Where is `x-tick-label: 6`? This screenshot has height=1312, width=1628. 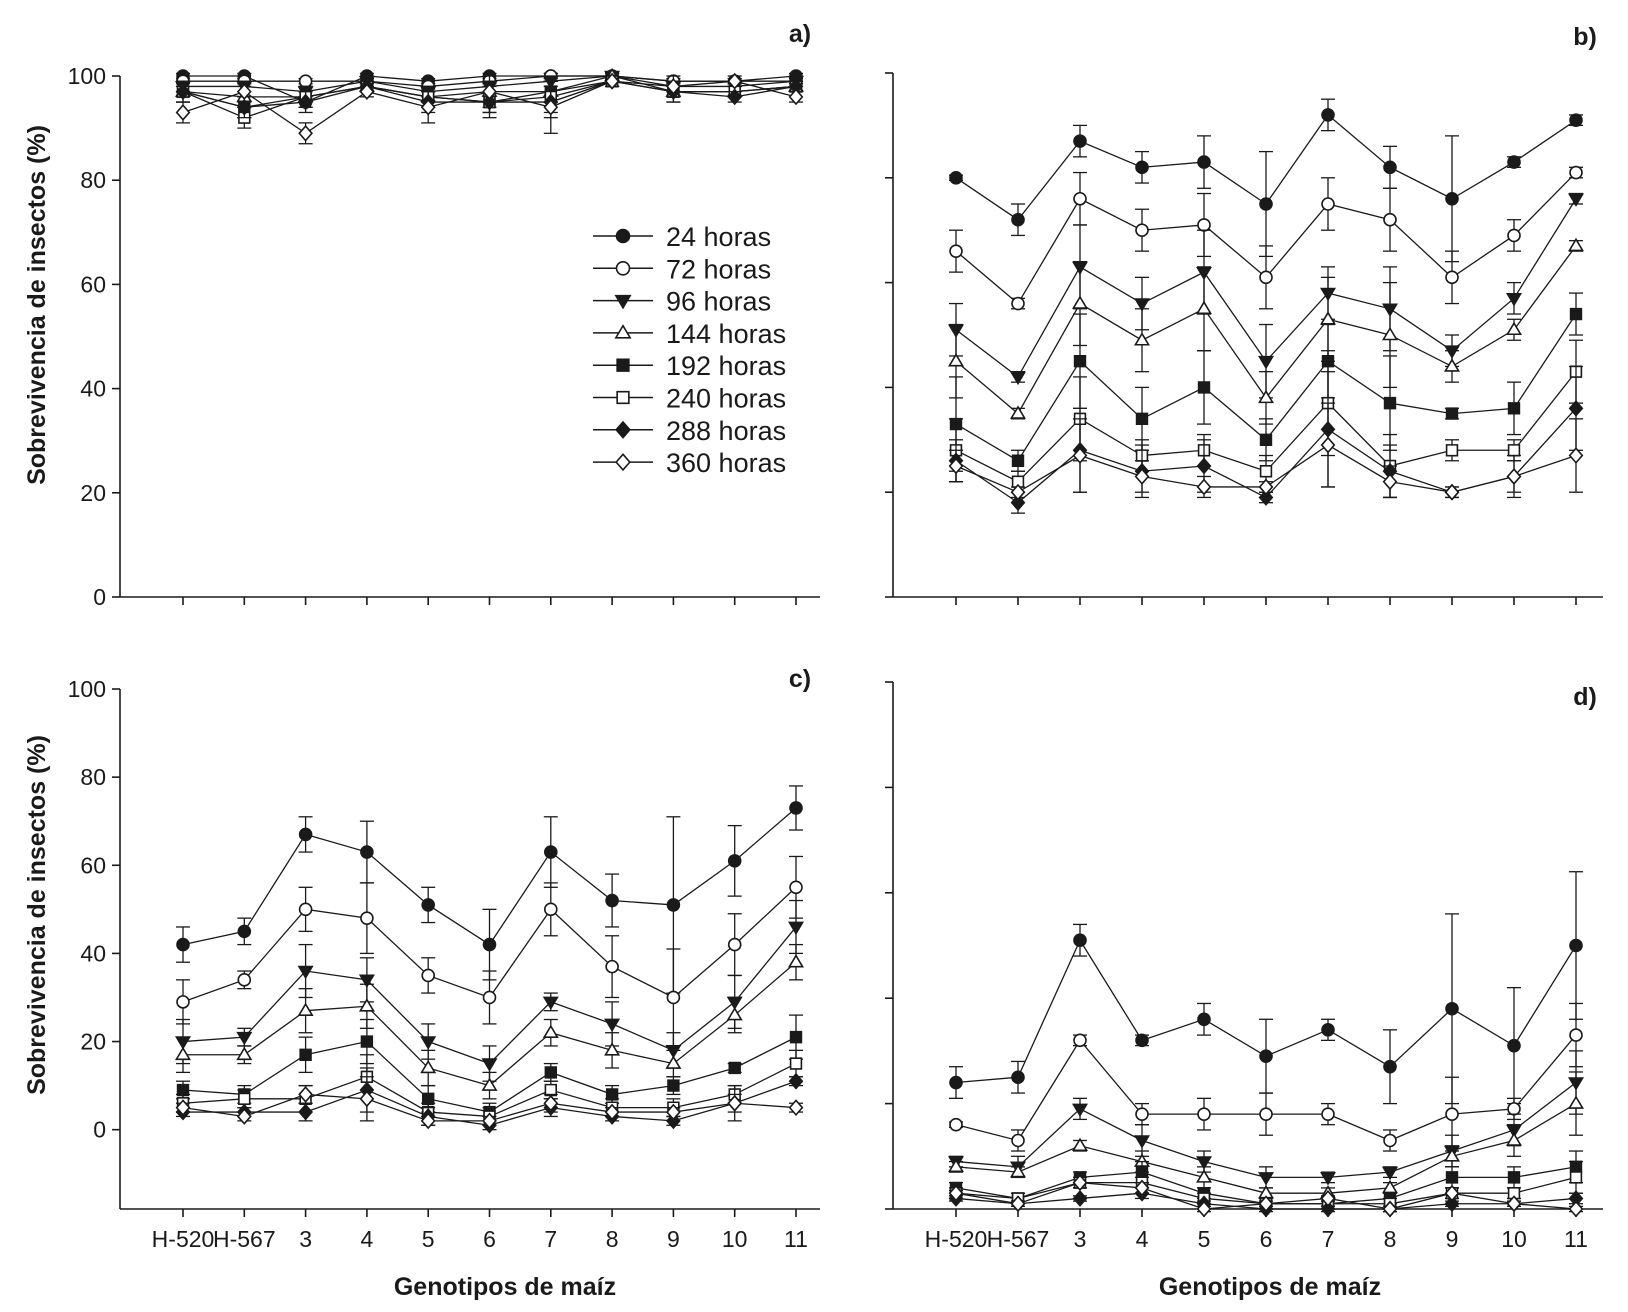
x-tick-label: 6 is located at coordinates (489, 1239).